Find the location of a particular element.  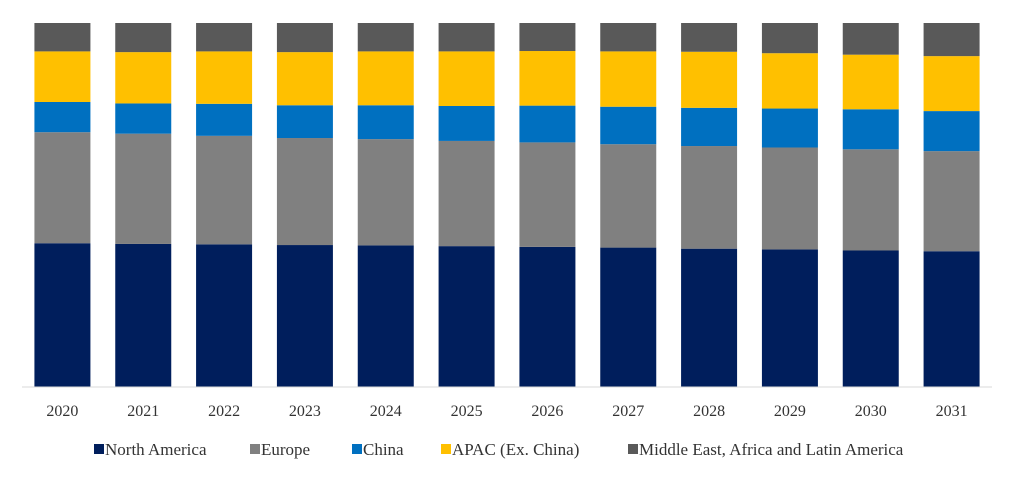

bar-apac-ex-china-2022 is located at coordinates (224, 77).